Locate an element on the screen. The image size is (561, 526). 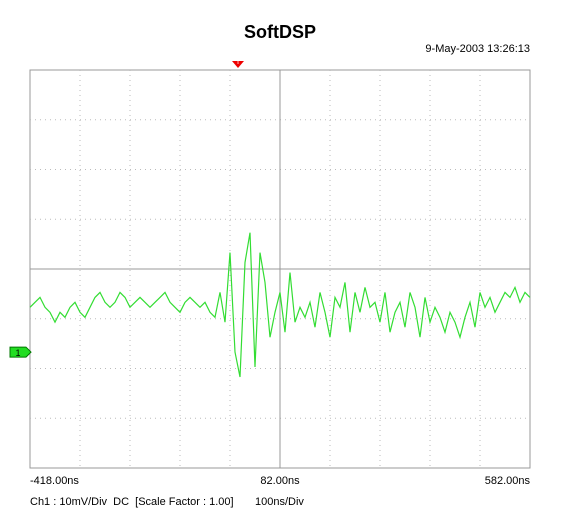
timebase: 100ns/Div is located at coordinates (279, 502).